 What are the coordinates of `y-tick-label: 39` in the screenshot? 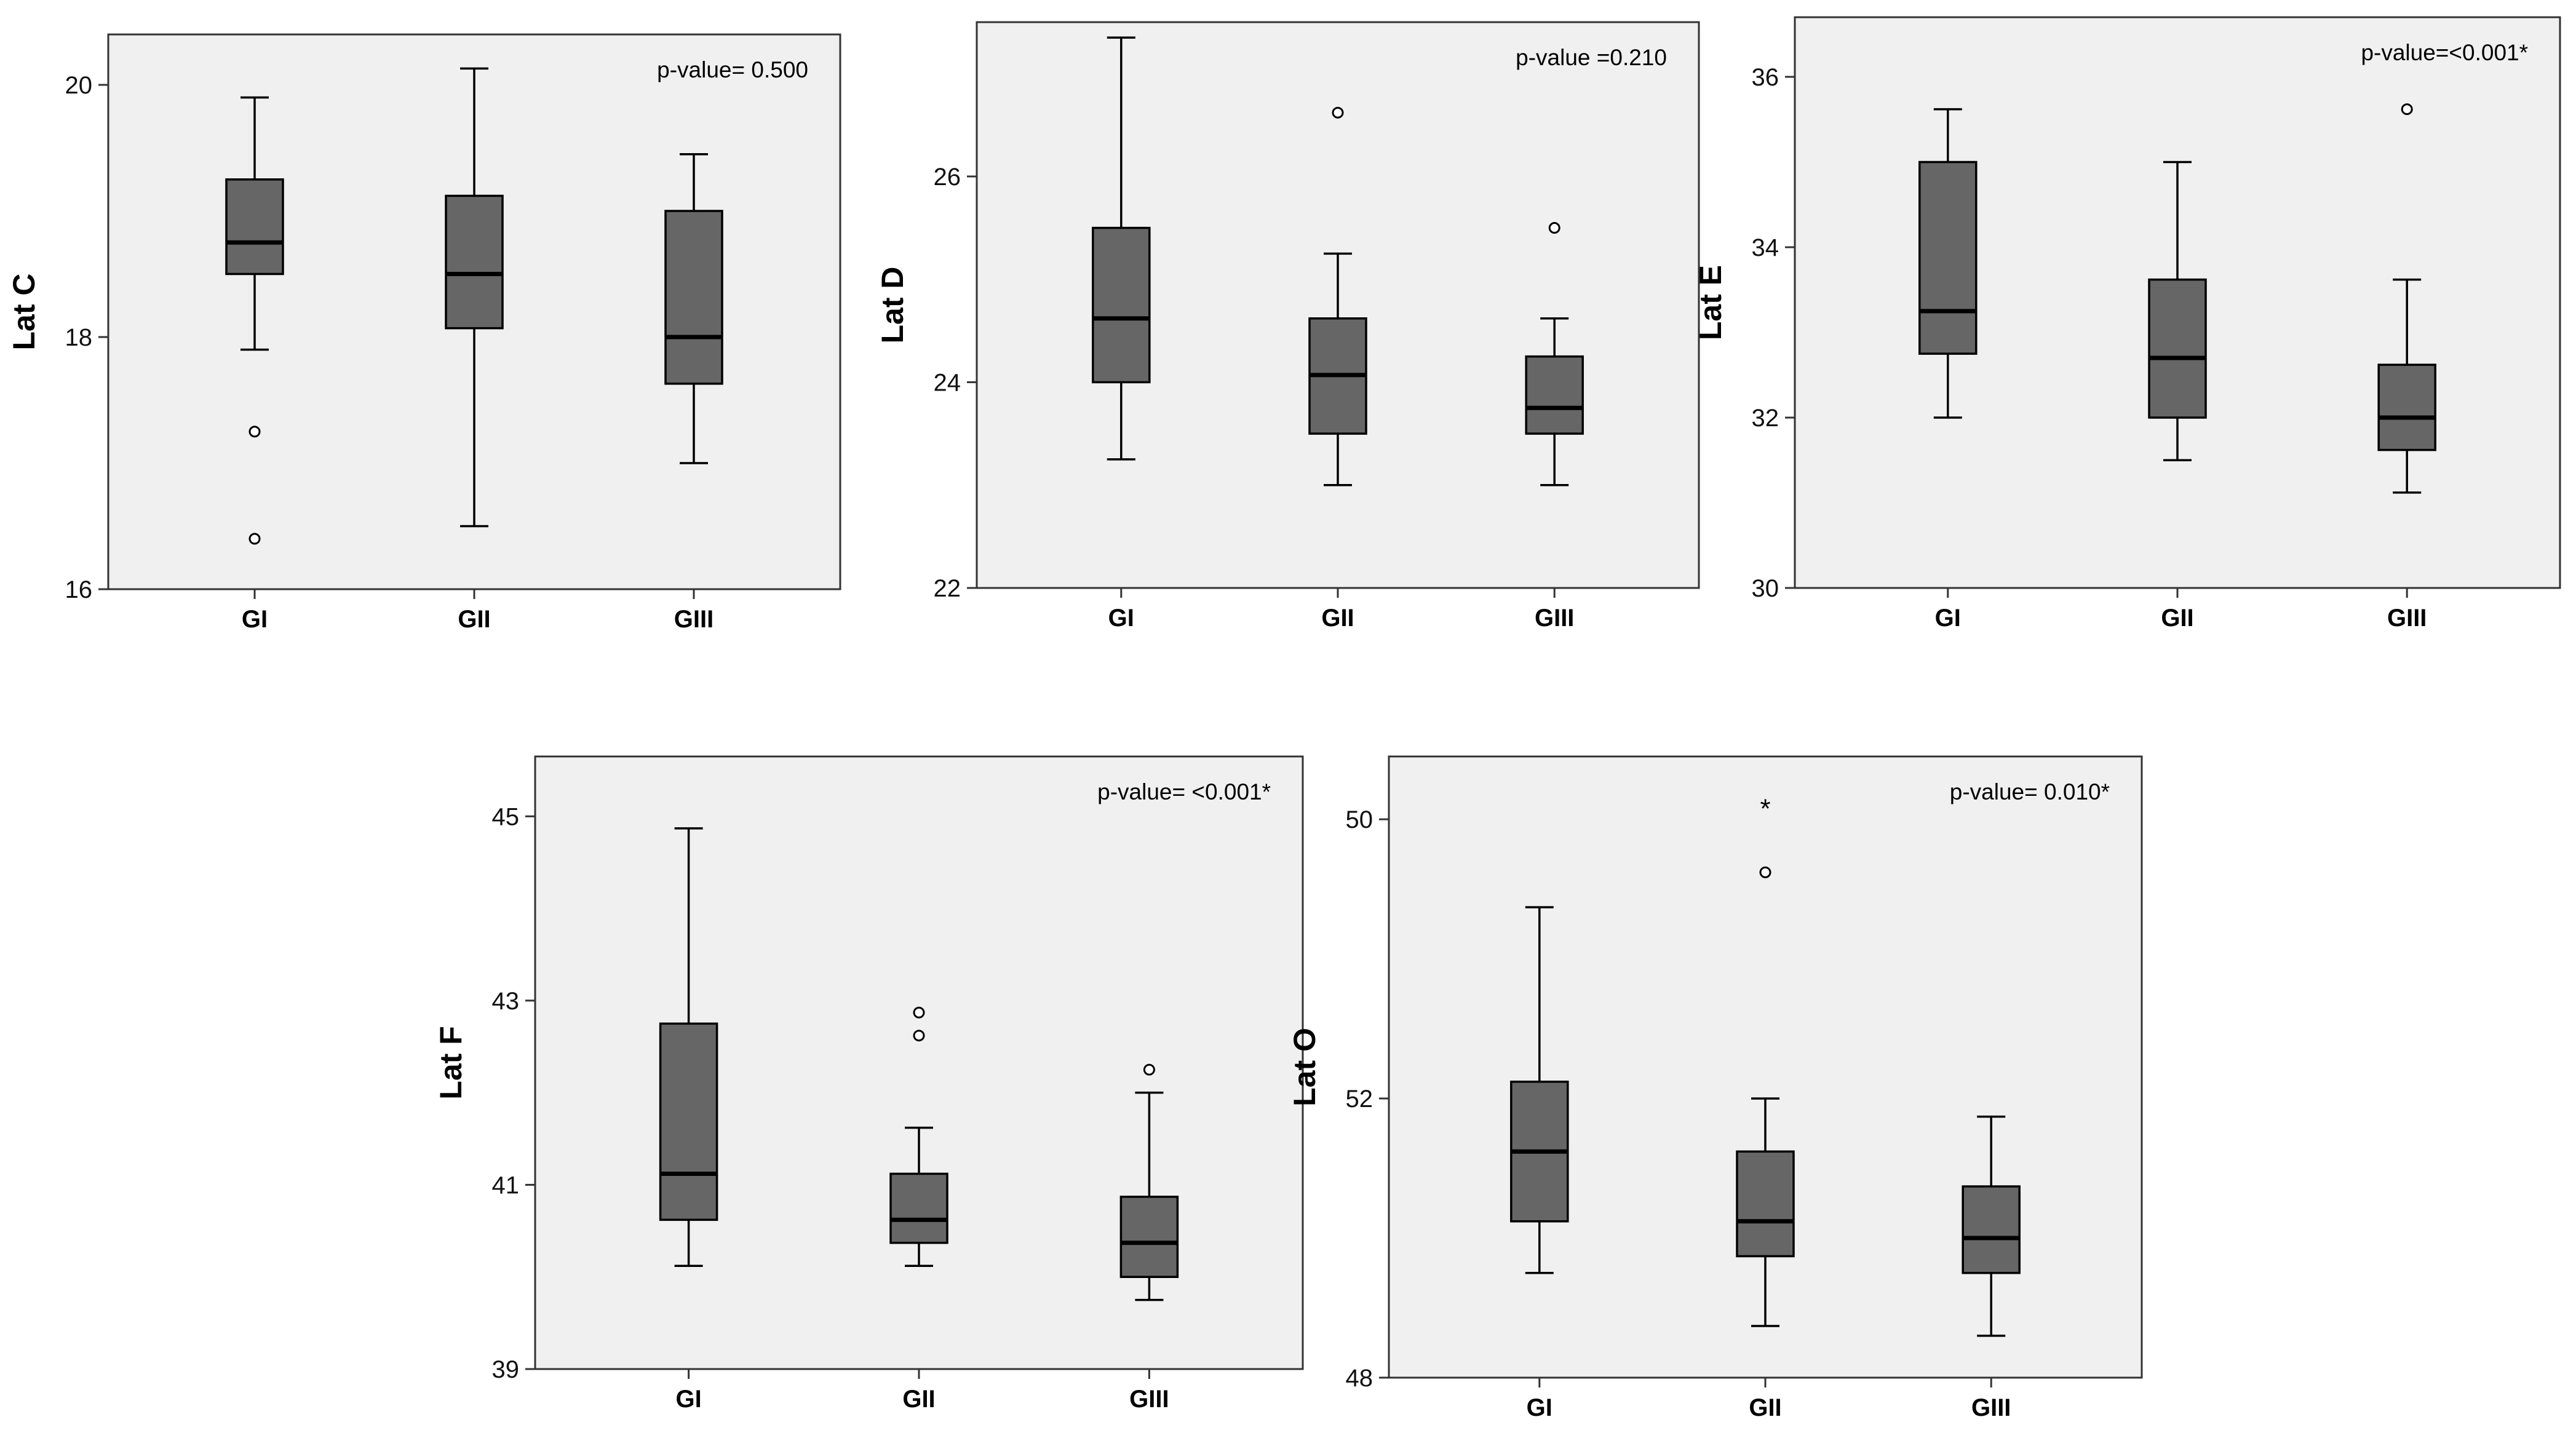 It's located at (506, 1369).